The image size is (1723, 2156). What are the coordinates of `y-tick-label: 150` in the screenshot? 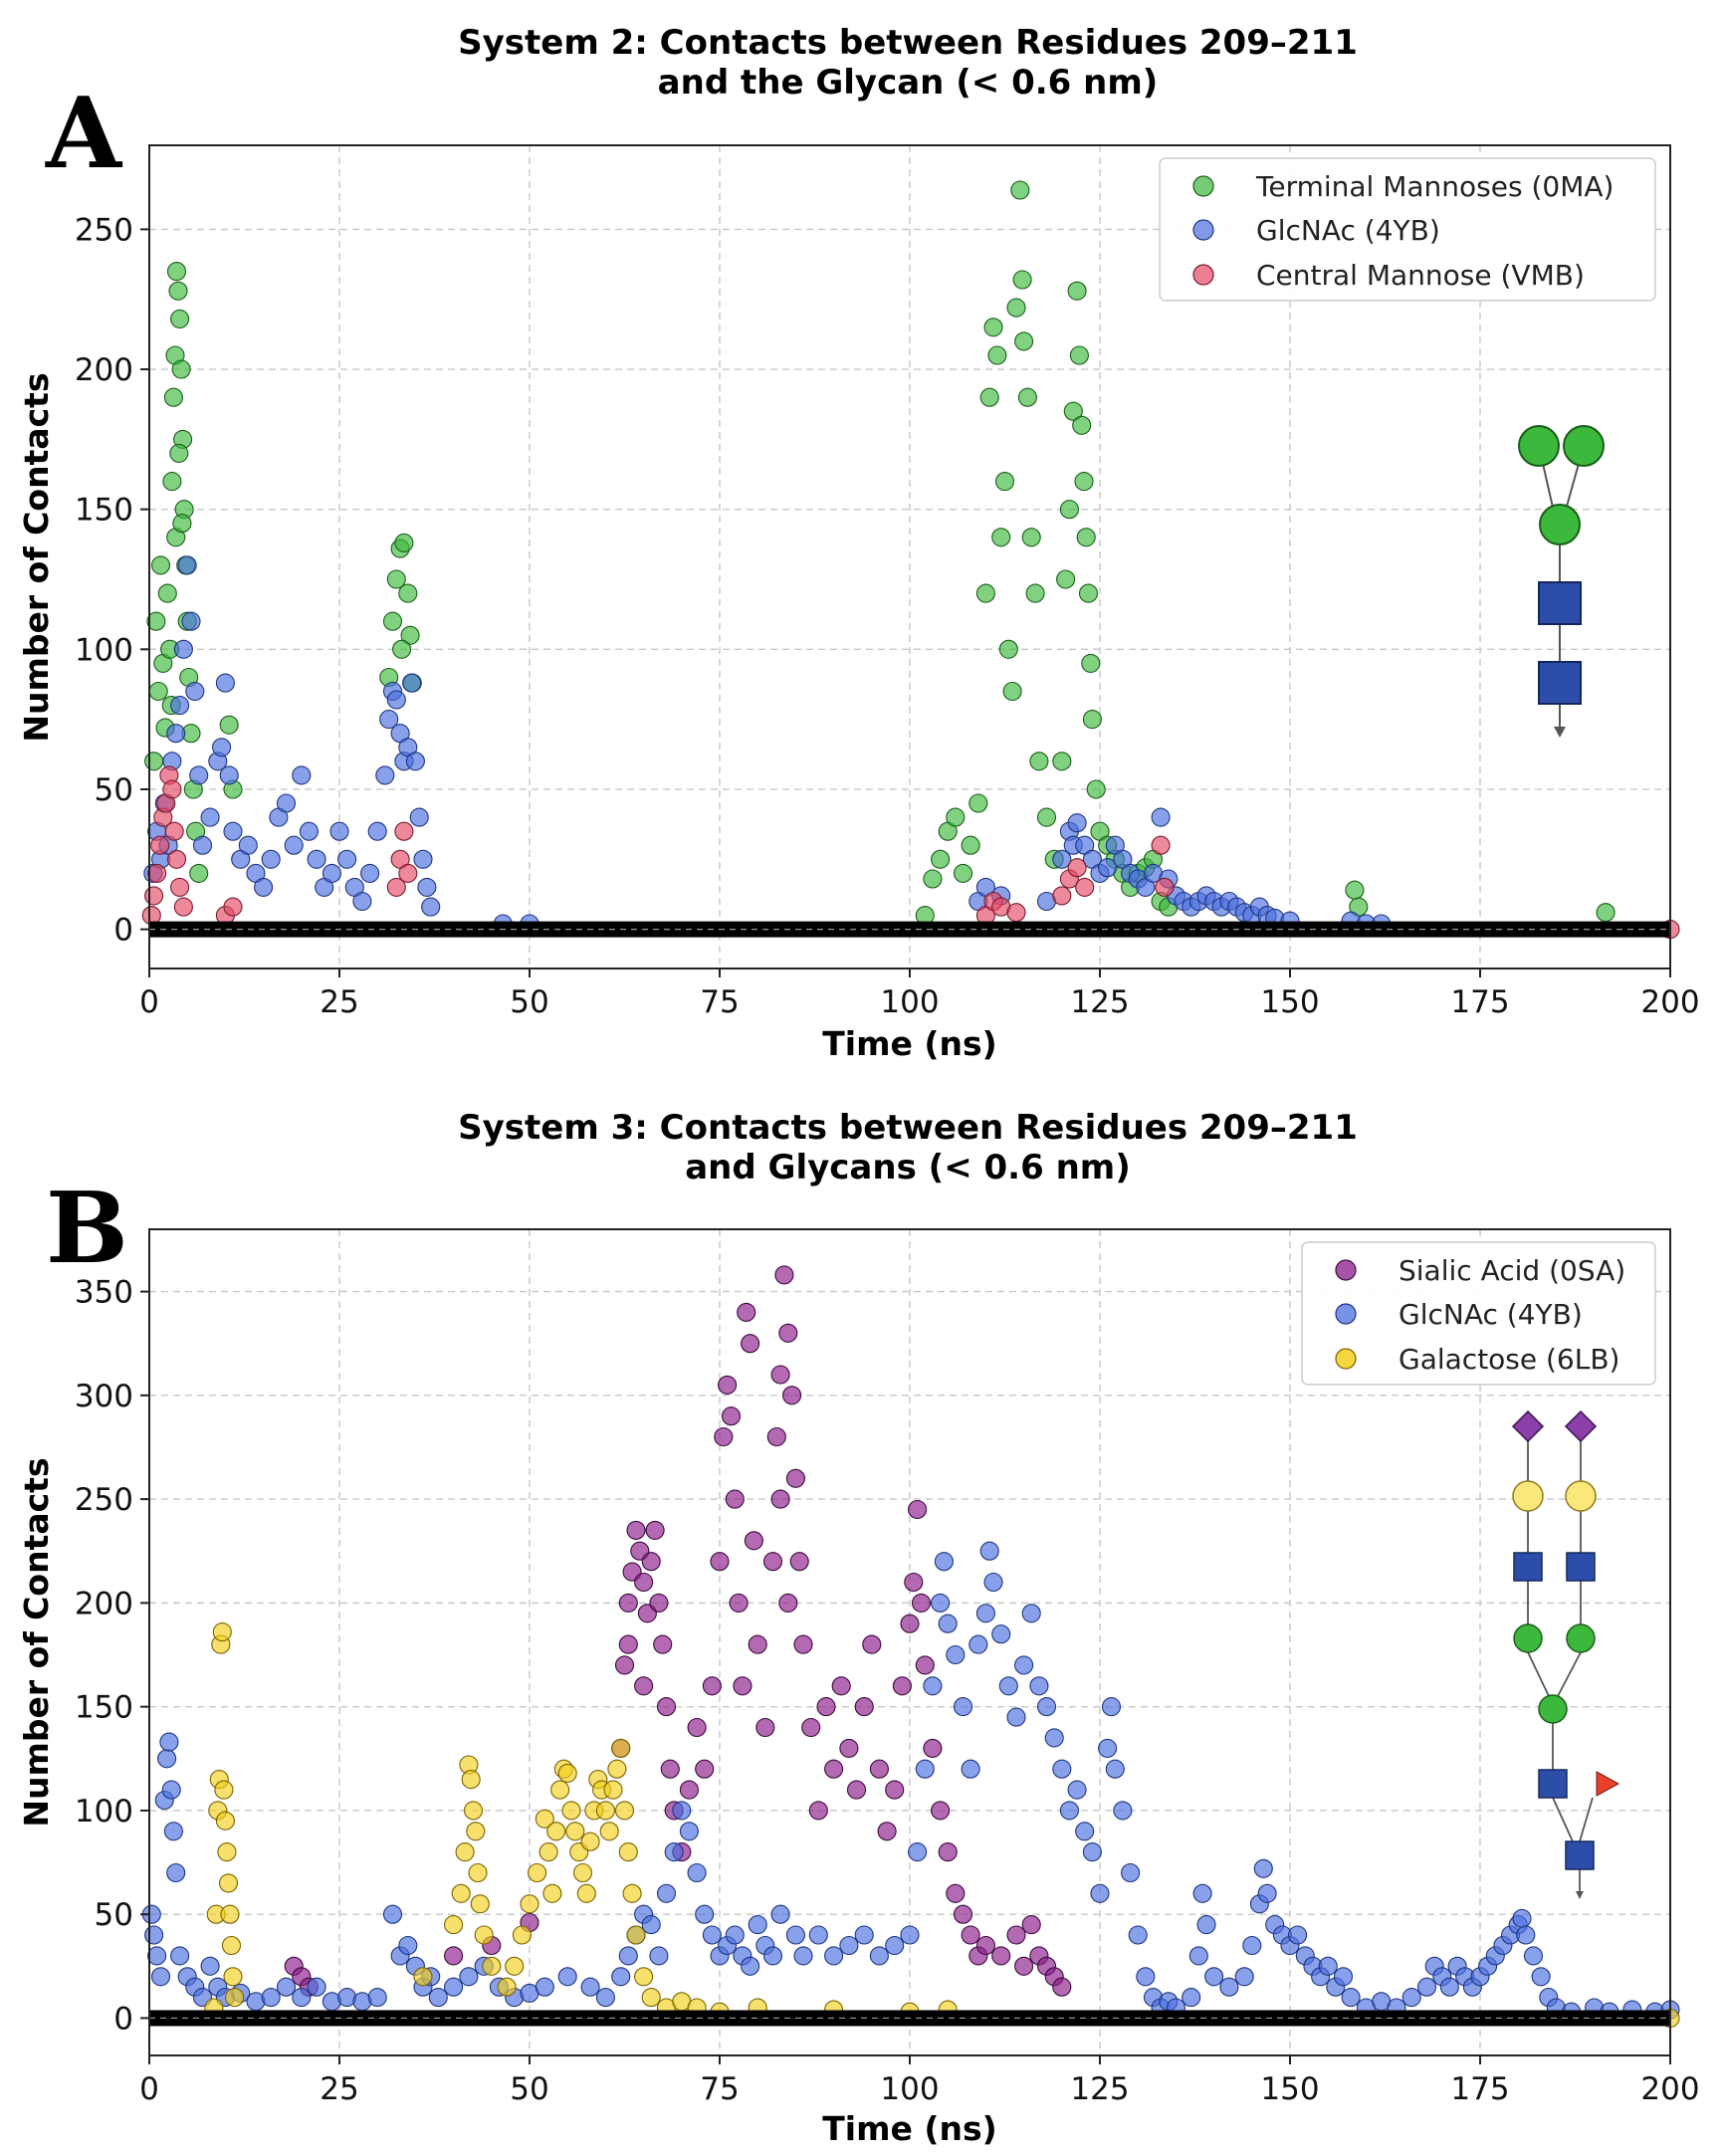 It's located at (104, 511).